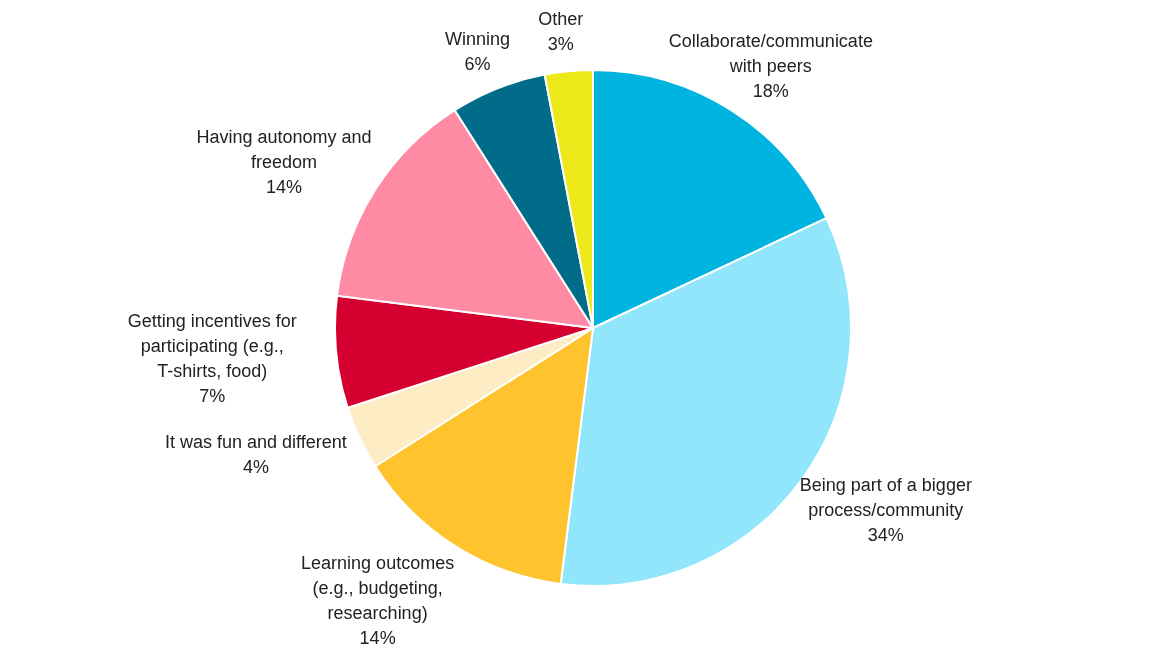  Describe the element at coordinates (212, 345) in the screenshot. I see `slice-label: Getting incentives for participating (e.g., T-shirts, food)` at that location.